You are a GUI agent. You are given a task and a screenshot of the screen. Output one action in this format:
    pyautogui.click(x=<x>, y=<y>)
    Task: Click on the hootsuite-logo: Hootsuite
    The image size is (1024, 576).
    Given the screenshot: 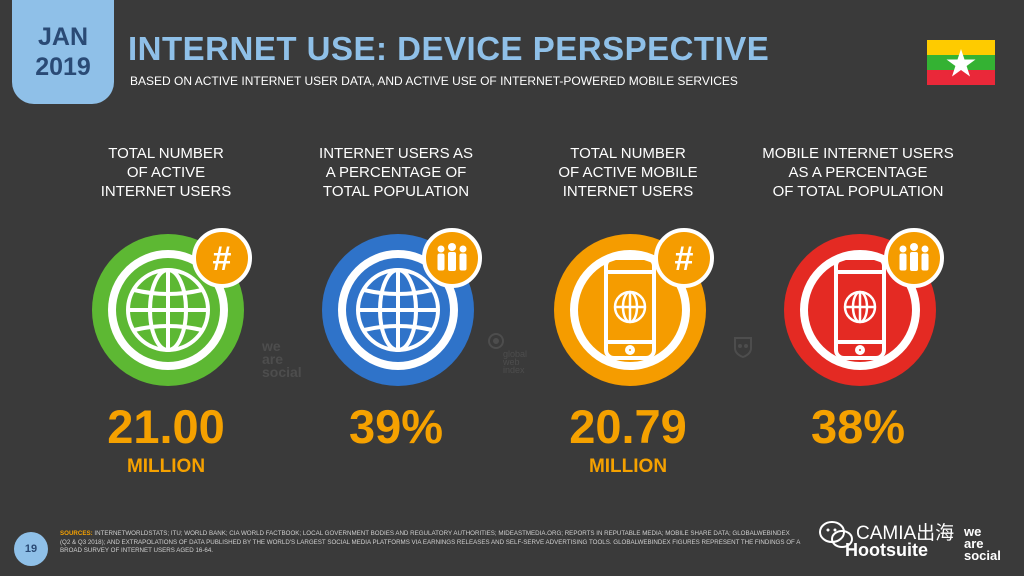 What is the action you would take?
    pyautogui.click(x=886, y=550)
    